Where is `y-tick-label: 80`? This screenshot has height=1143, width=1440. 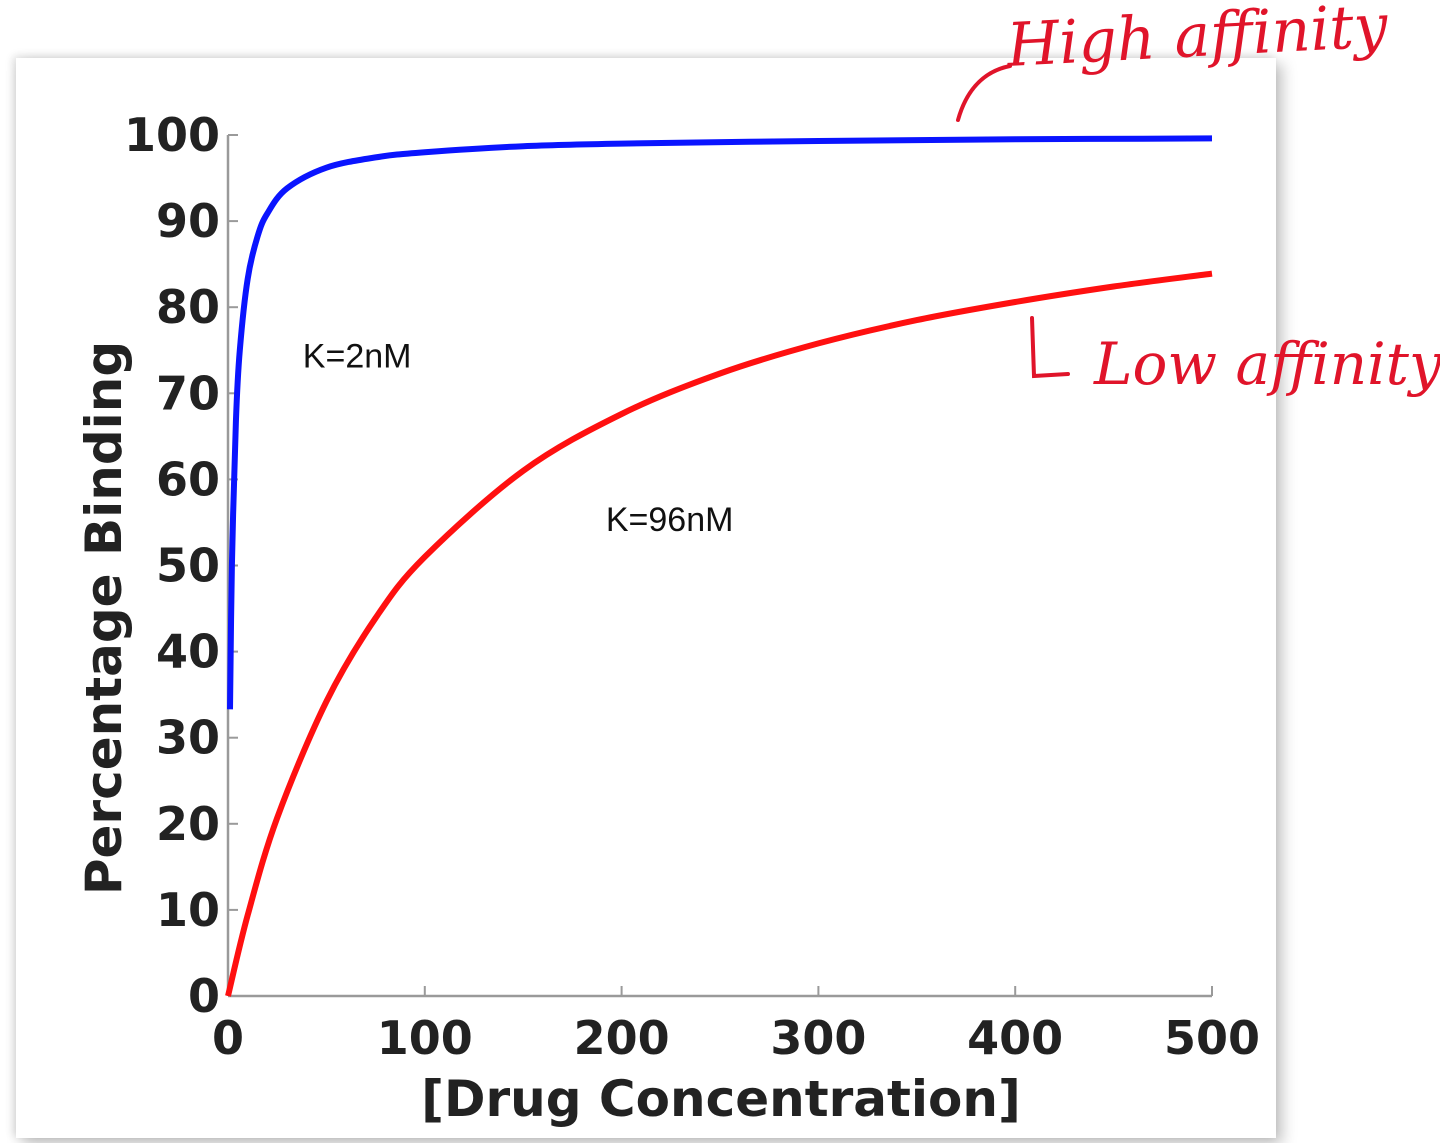
y-tick-label: 80 is located at coordinates (188, 307).